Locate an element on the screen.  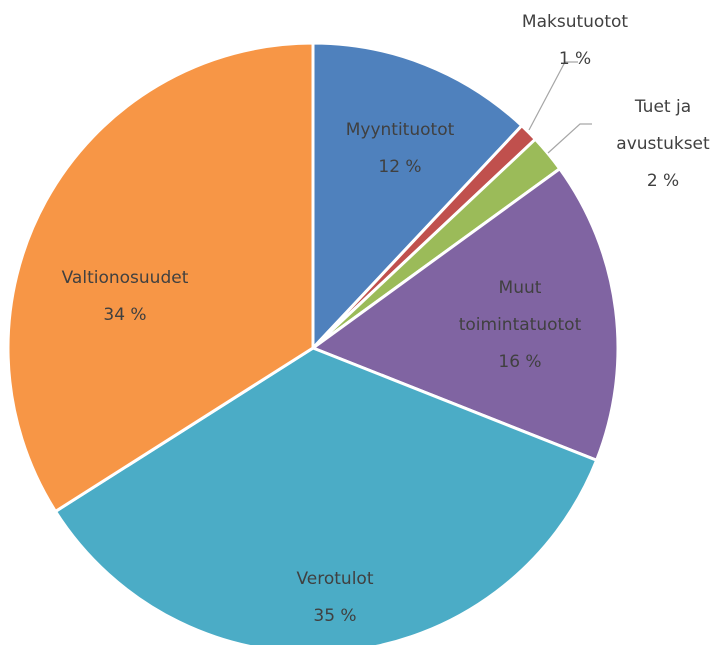
value-label: 16 % is located at coordinates (520, 362).